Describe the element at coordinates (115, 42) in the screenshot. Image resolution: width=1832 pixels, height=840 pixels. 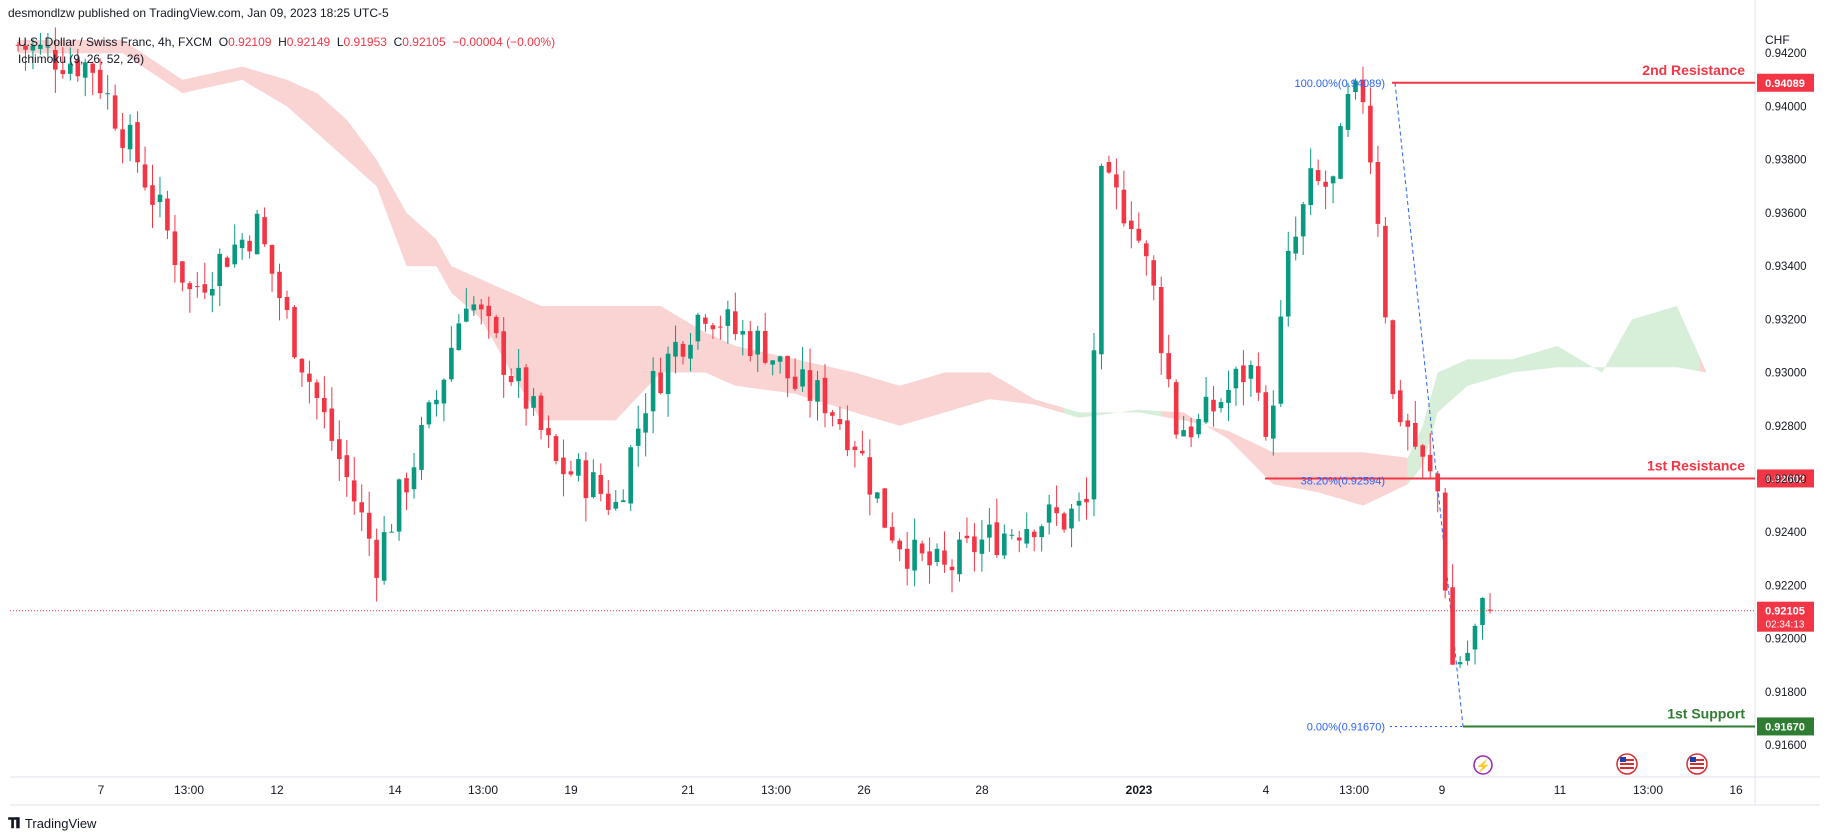
I see `symbol-name: U.S. Dollar / Swiss Franc, 4h, FXCM` at that location.